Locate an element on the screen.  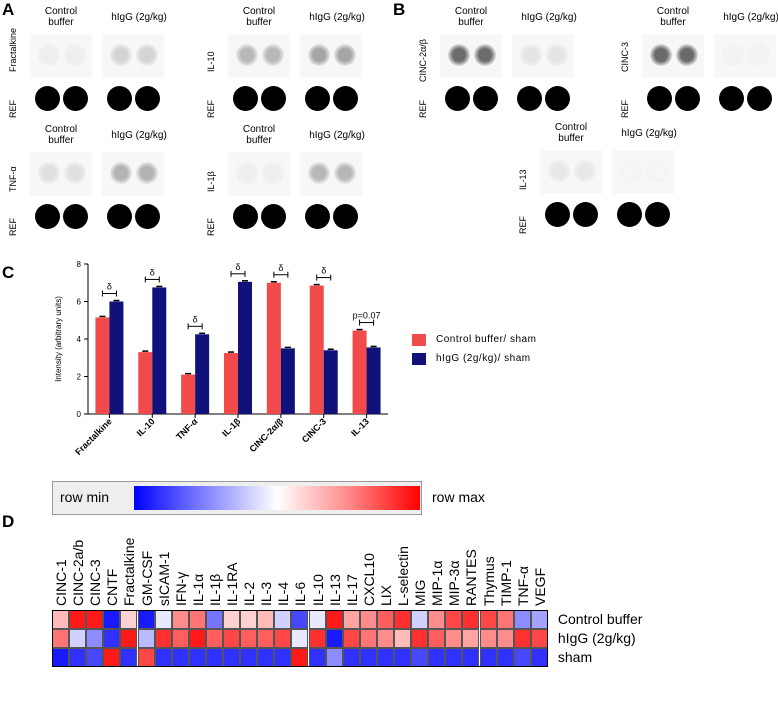
colorbar-min-label: row min is located at coordinates (85, 497).